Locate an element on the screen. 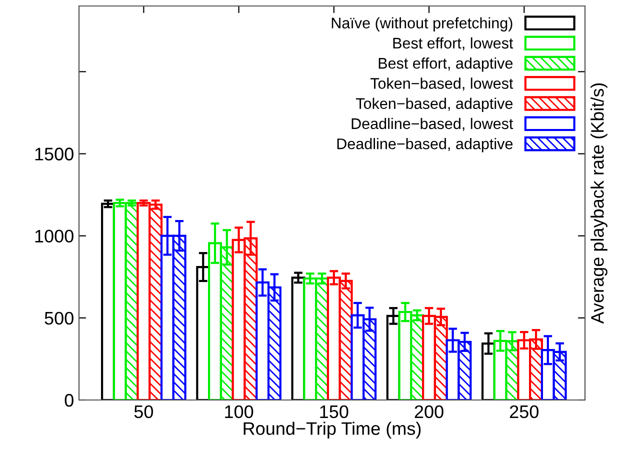 This screenshot has height=455, width=617. legend-label: Best effort, lowest is located at coordinates (453, 43).